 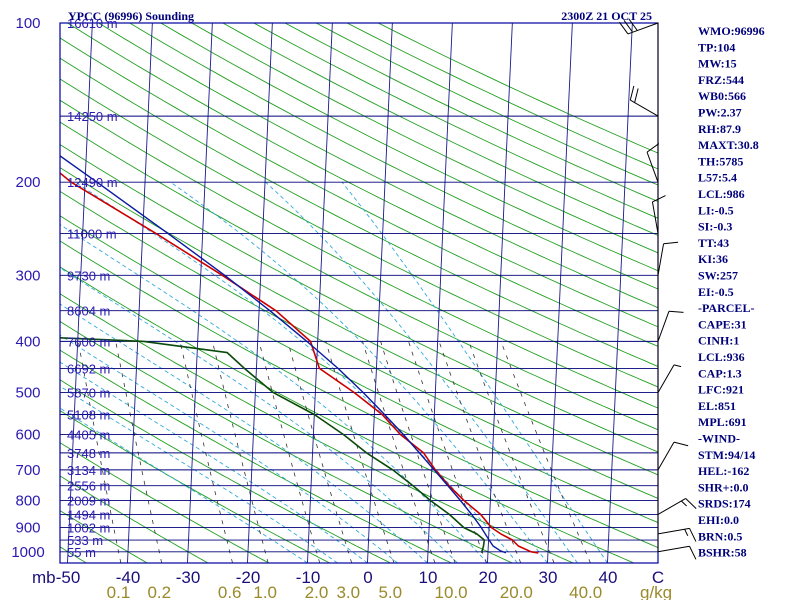 What do you see at coordinates (722, 324) in the screenshot?
I see `index-line: CAPE:31` at bounding box center [722, 324].